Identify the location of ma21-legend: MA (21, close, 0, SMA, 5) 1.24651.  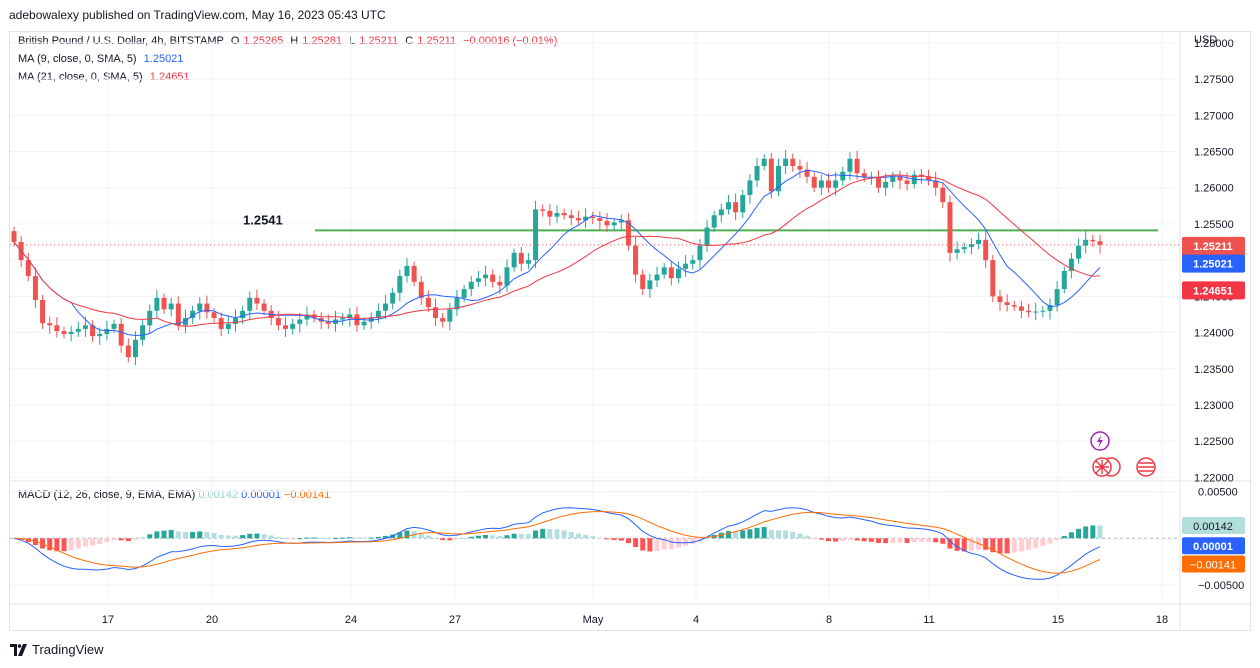
(106, 77).